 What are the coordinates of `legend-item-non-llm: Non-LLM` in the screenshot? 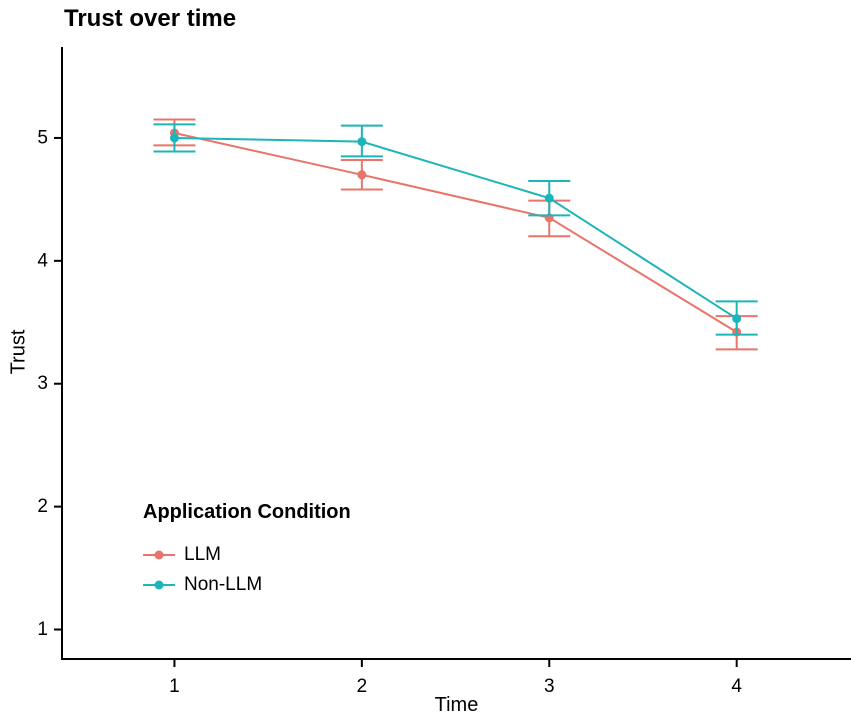 It's located at (247, 585).